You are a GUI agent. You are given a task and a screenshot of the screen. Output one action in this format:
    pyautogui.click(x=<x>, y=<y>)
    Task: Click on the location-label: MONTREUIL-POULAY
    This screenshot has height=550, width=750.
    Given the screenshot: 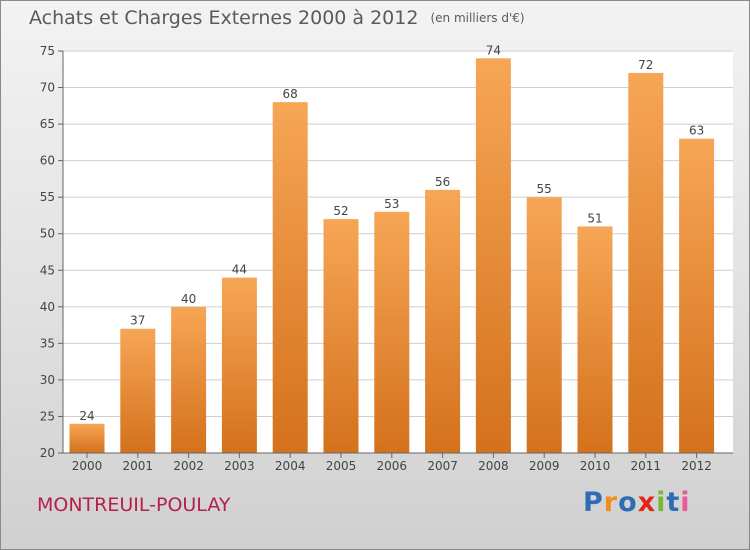 What is the action you would take?
    pyautogui.click(x=134, y=505)
    